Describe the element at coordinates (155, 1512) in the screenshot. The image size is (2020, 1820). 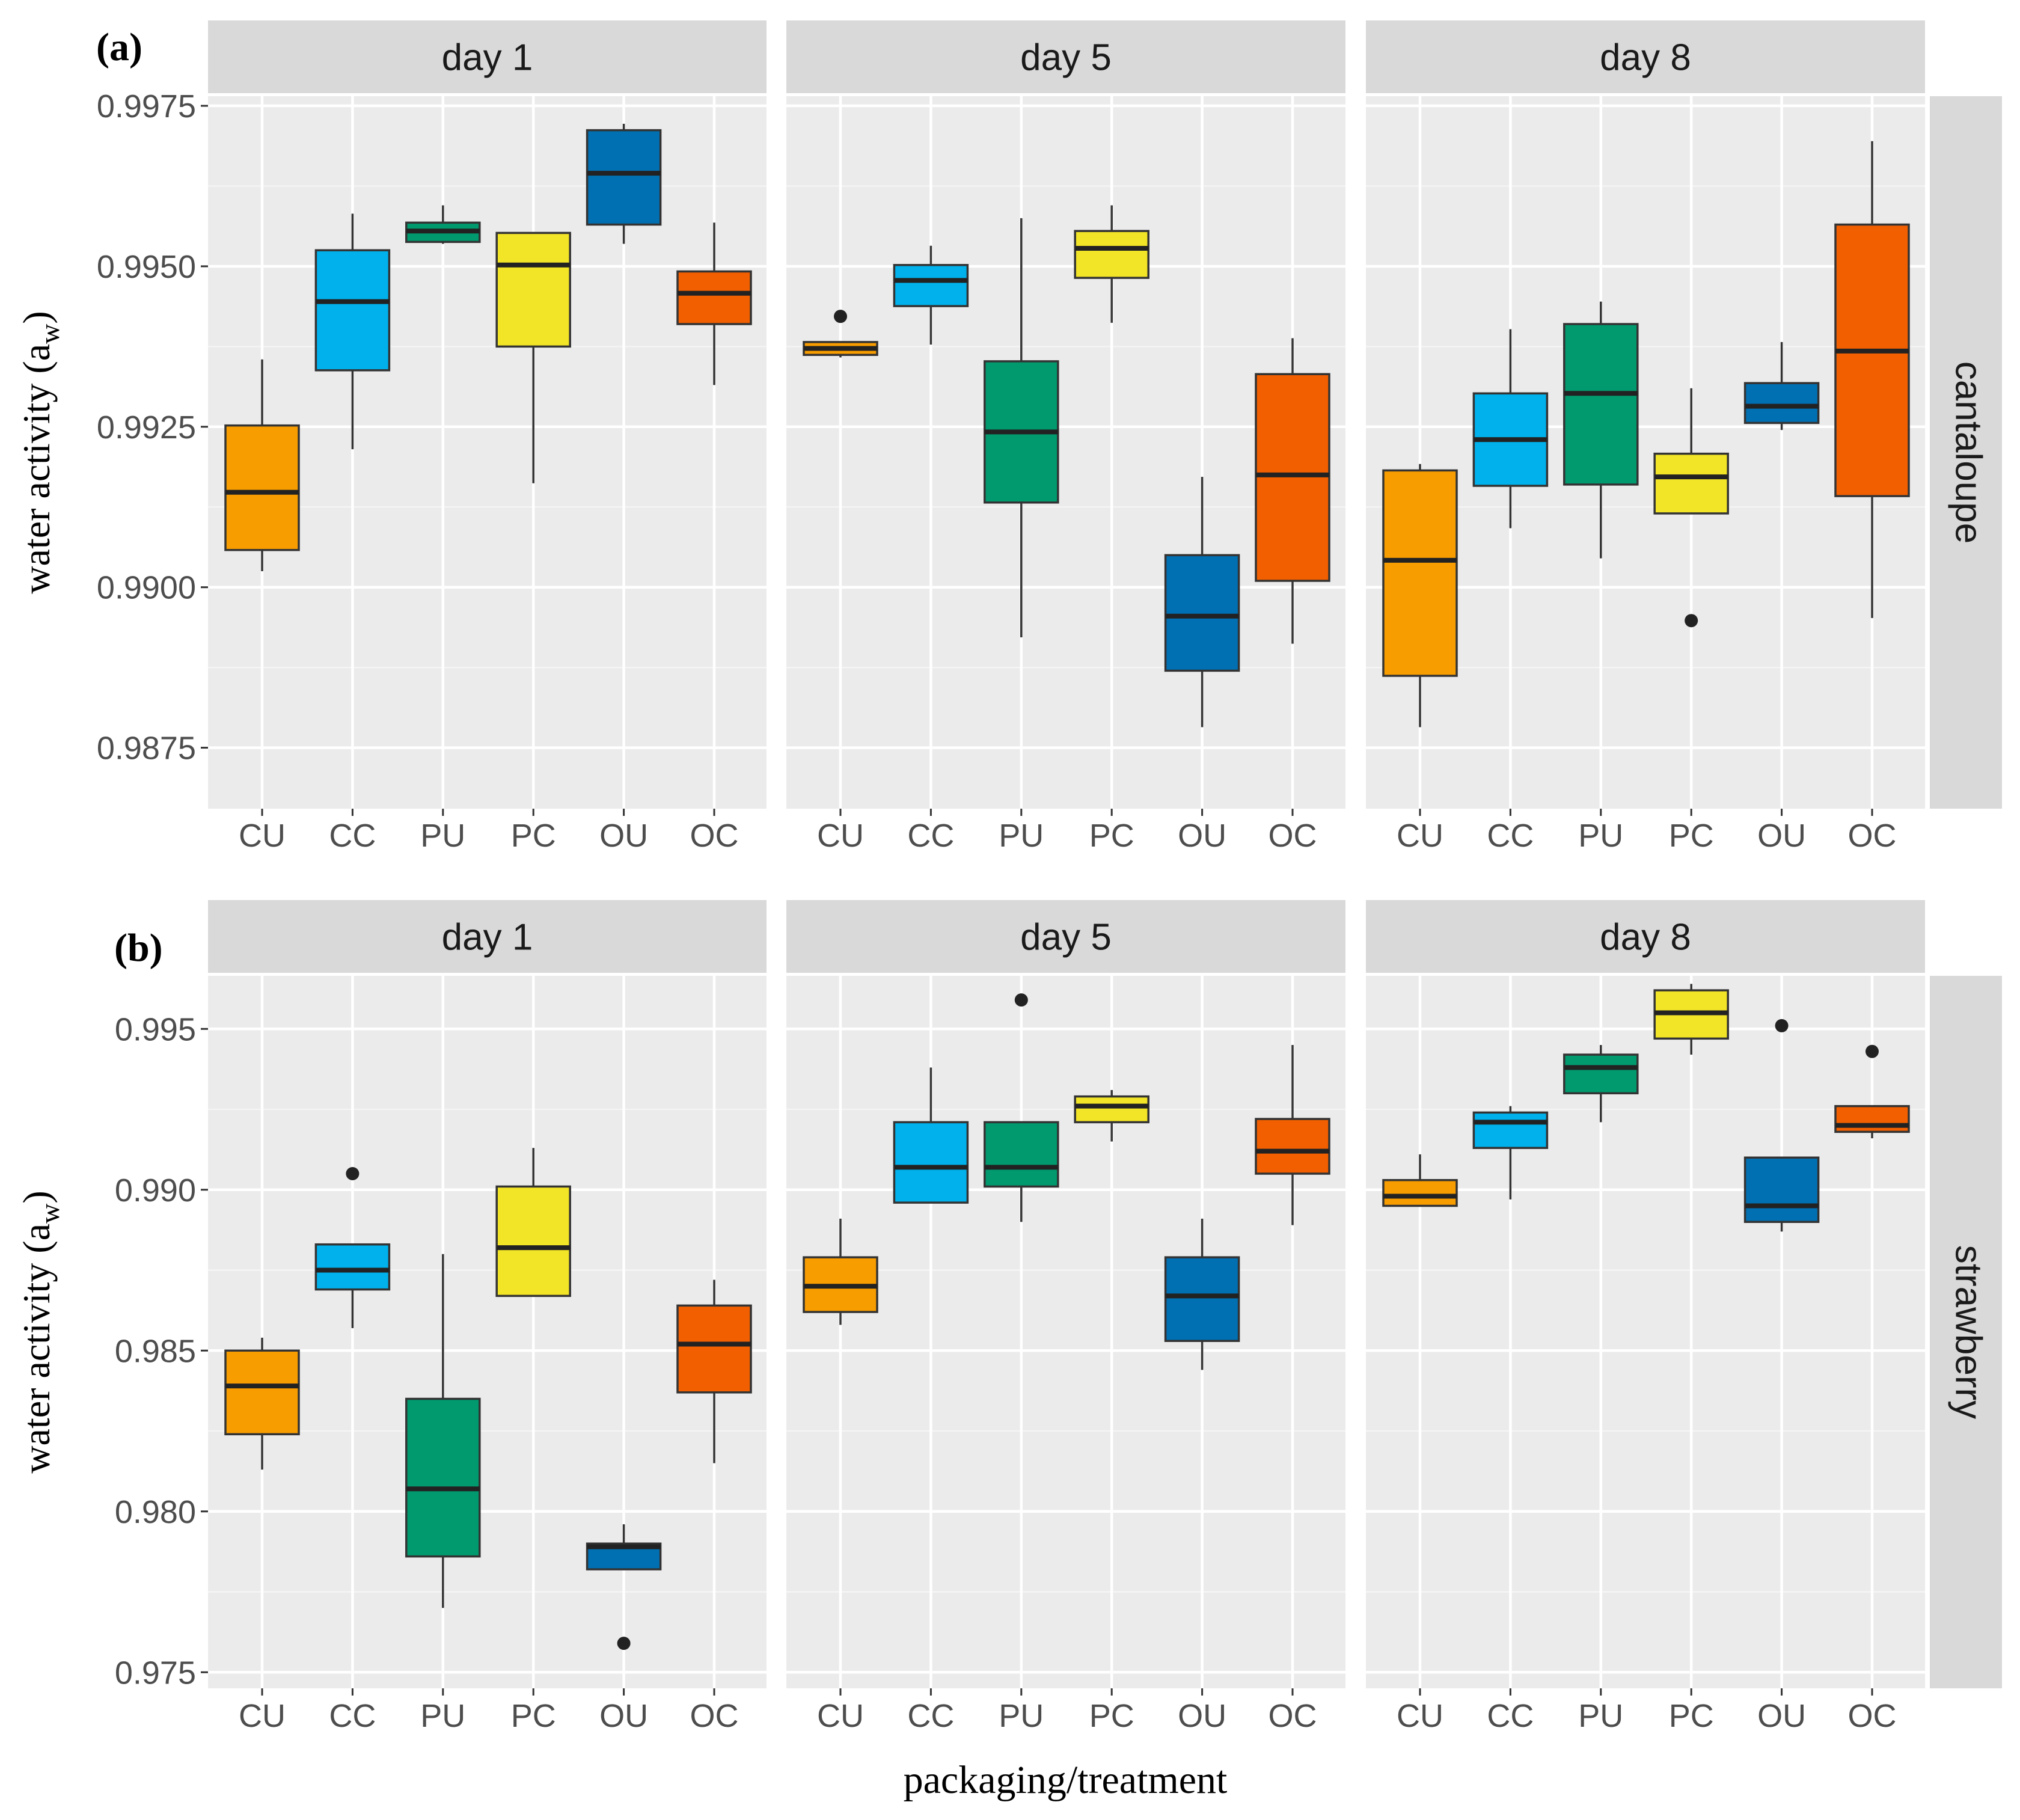
I see `y-tick-label: 0.980` at that location.